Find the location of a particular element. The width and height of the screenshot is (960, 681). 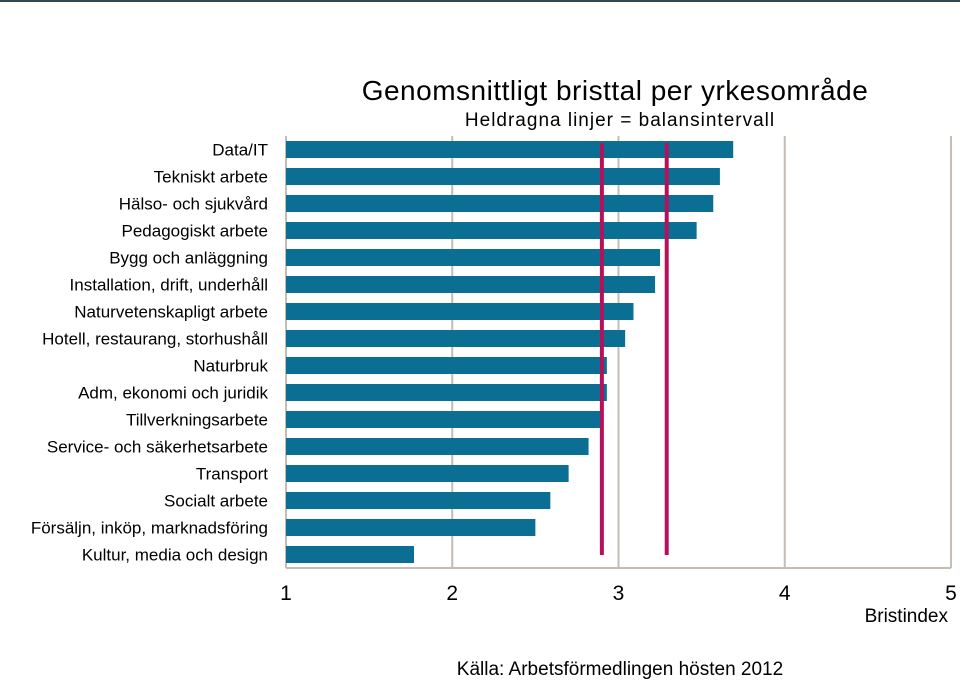

category-label: Bygg och anläggning is located at coordinates (188, 258).